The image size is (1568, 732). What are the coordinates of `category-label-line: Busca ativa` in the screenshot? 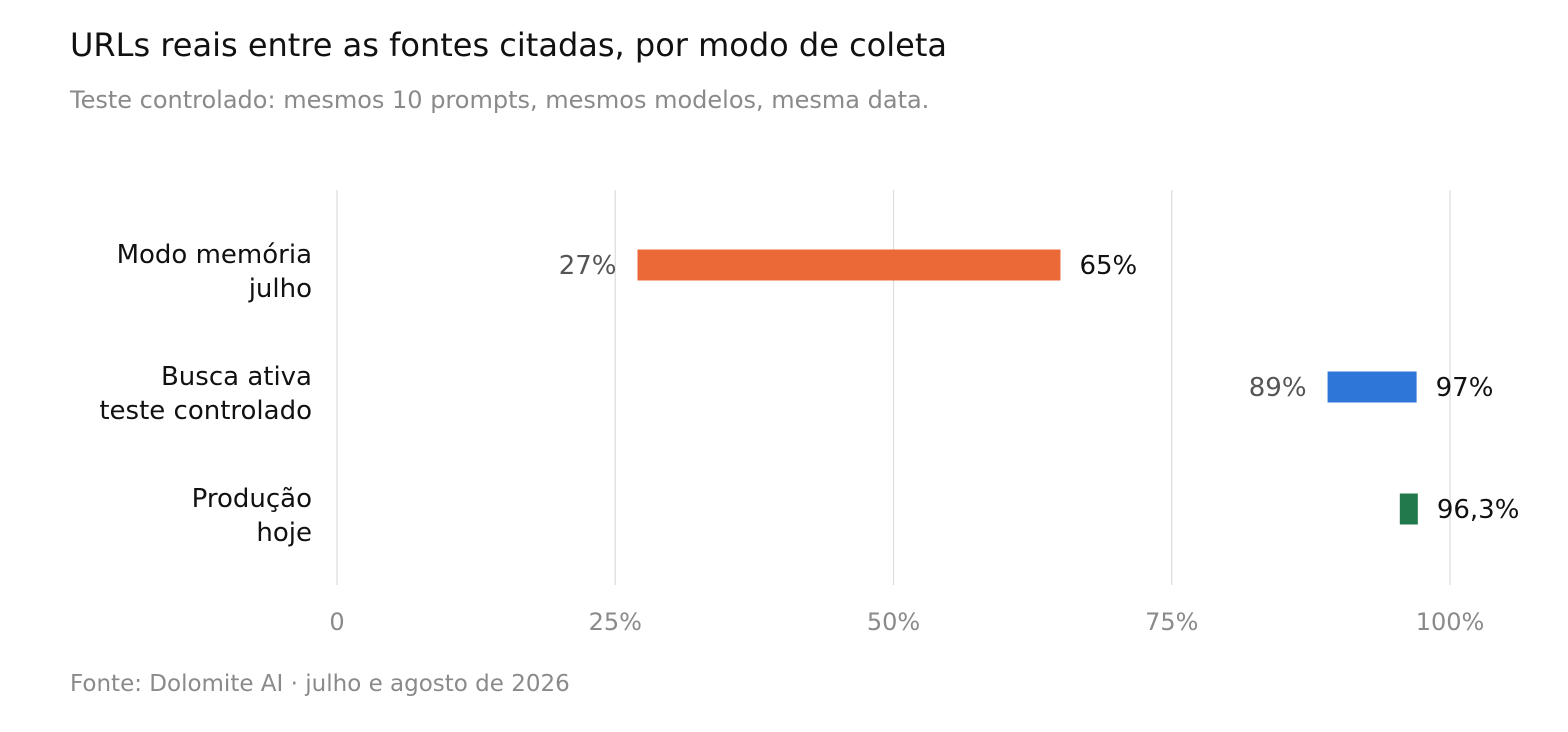 It's located at (236, 377).